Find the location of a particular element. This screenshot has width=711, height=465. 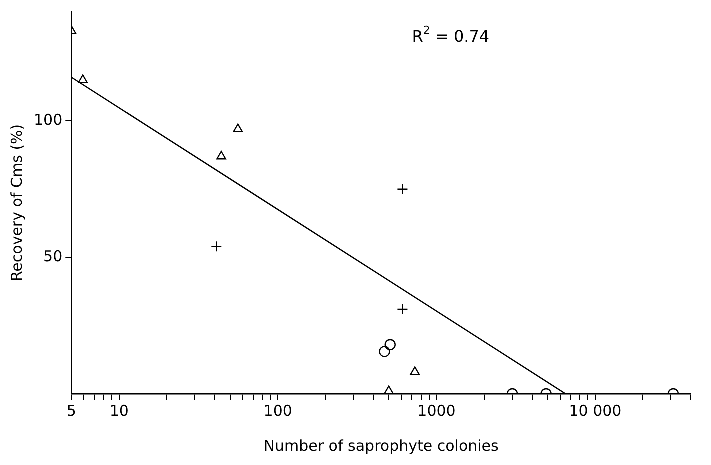

y-tick-label: 50 is located at coordinates (53, 256).